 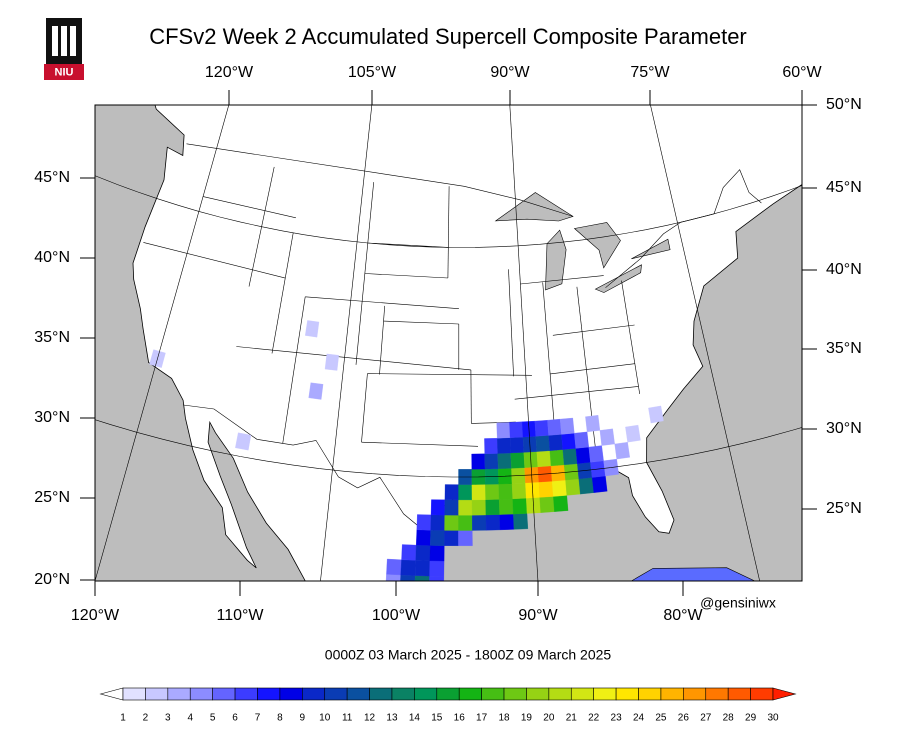 I want to click on bottom-axis-label: 80°W, so click(x=683, y=615).